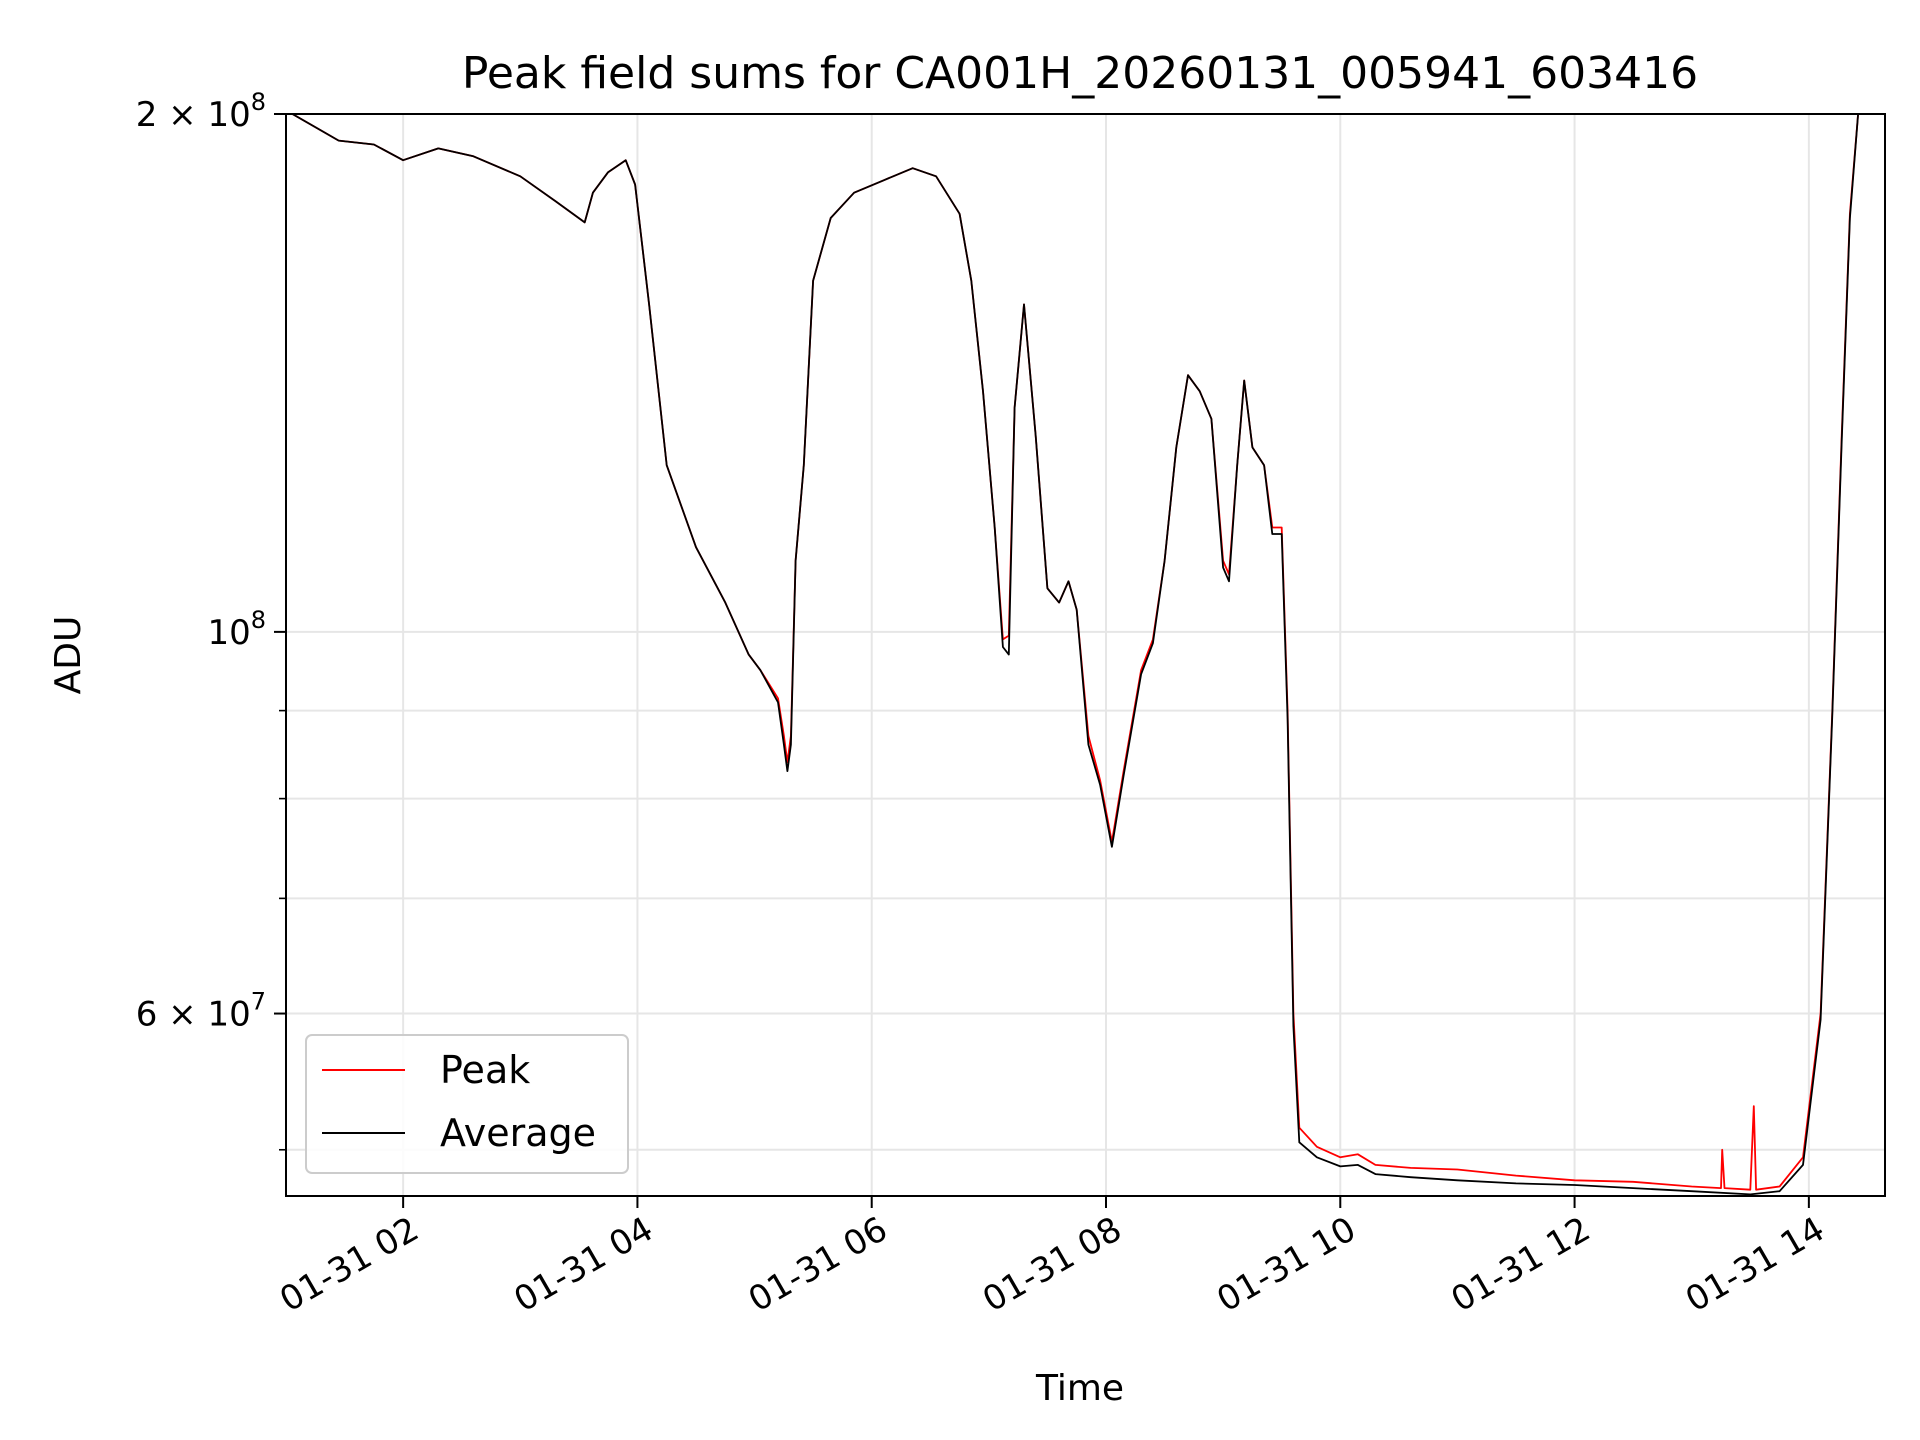  Describe the element at coordinates (236, 629) in the screenshot. I see `y-tick-label: 108` at that location.